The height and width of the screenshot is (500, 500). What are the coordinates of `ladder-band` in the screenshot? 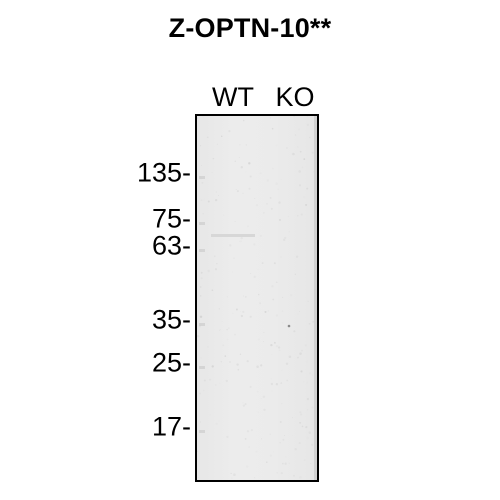 It's located at (202, 177).